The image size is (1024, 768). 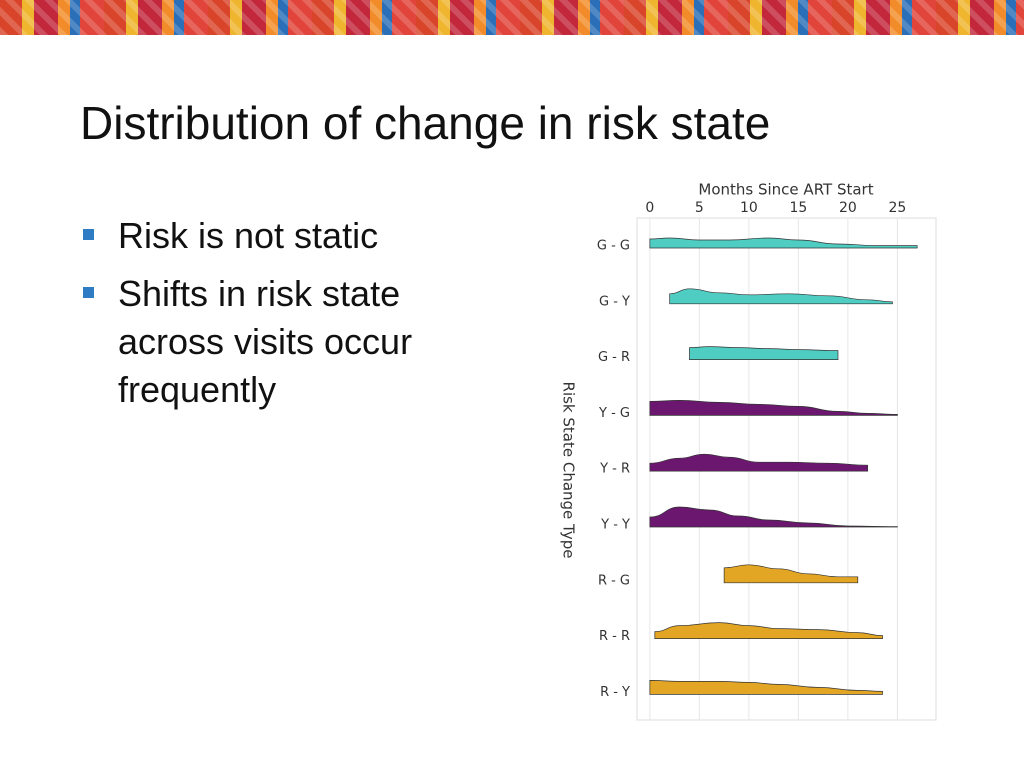 I want to click on x-tick-label: 5, so click(x=699, y=208).